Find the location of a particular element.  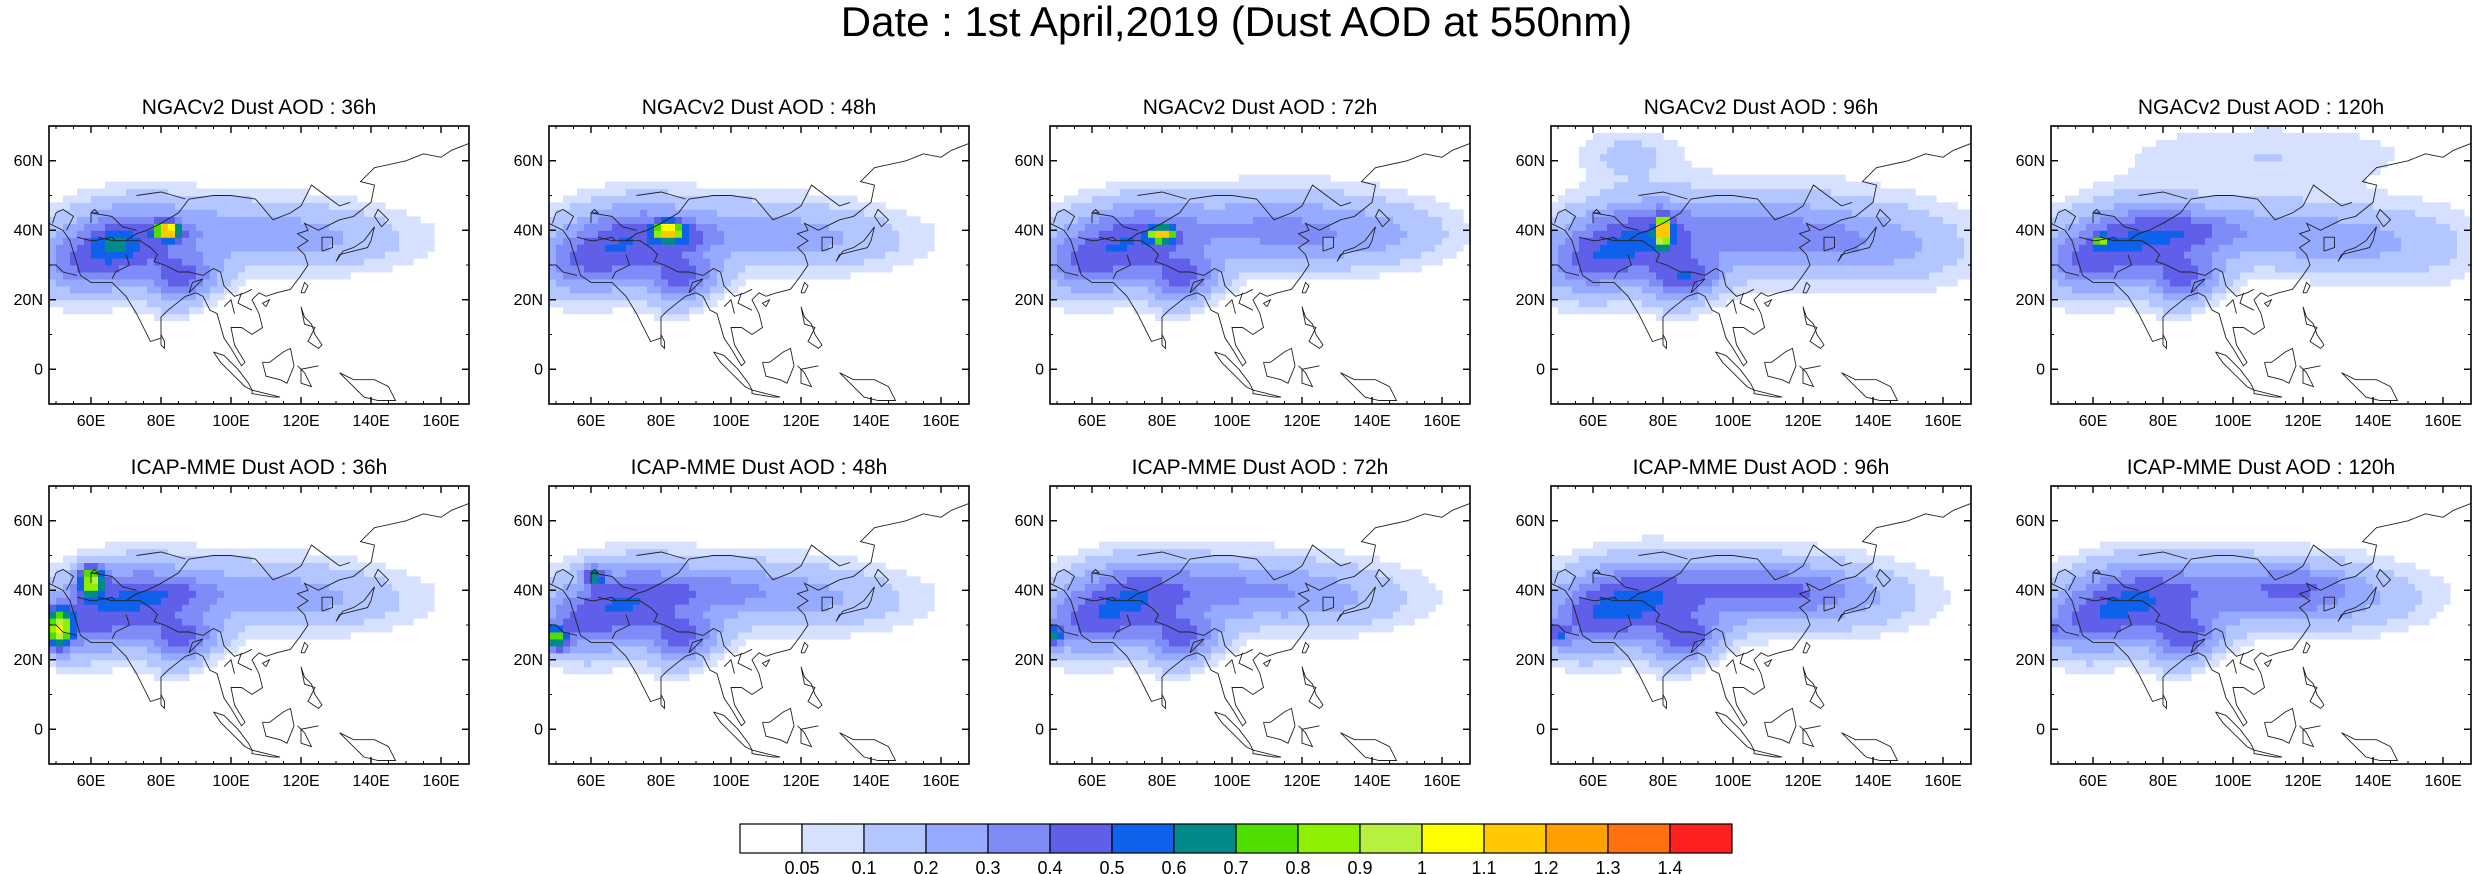

panel-title: ICAP-MME Dust AOD : 48h is located at coordinates (759, 467).